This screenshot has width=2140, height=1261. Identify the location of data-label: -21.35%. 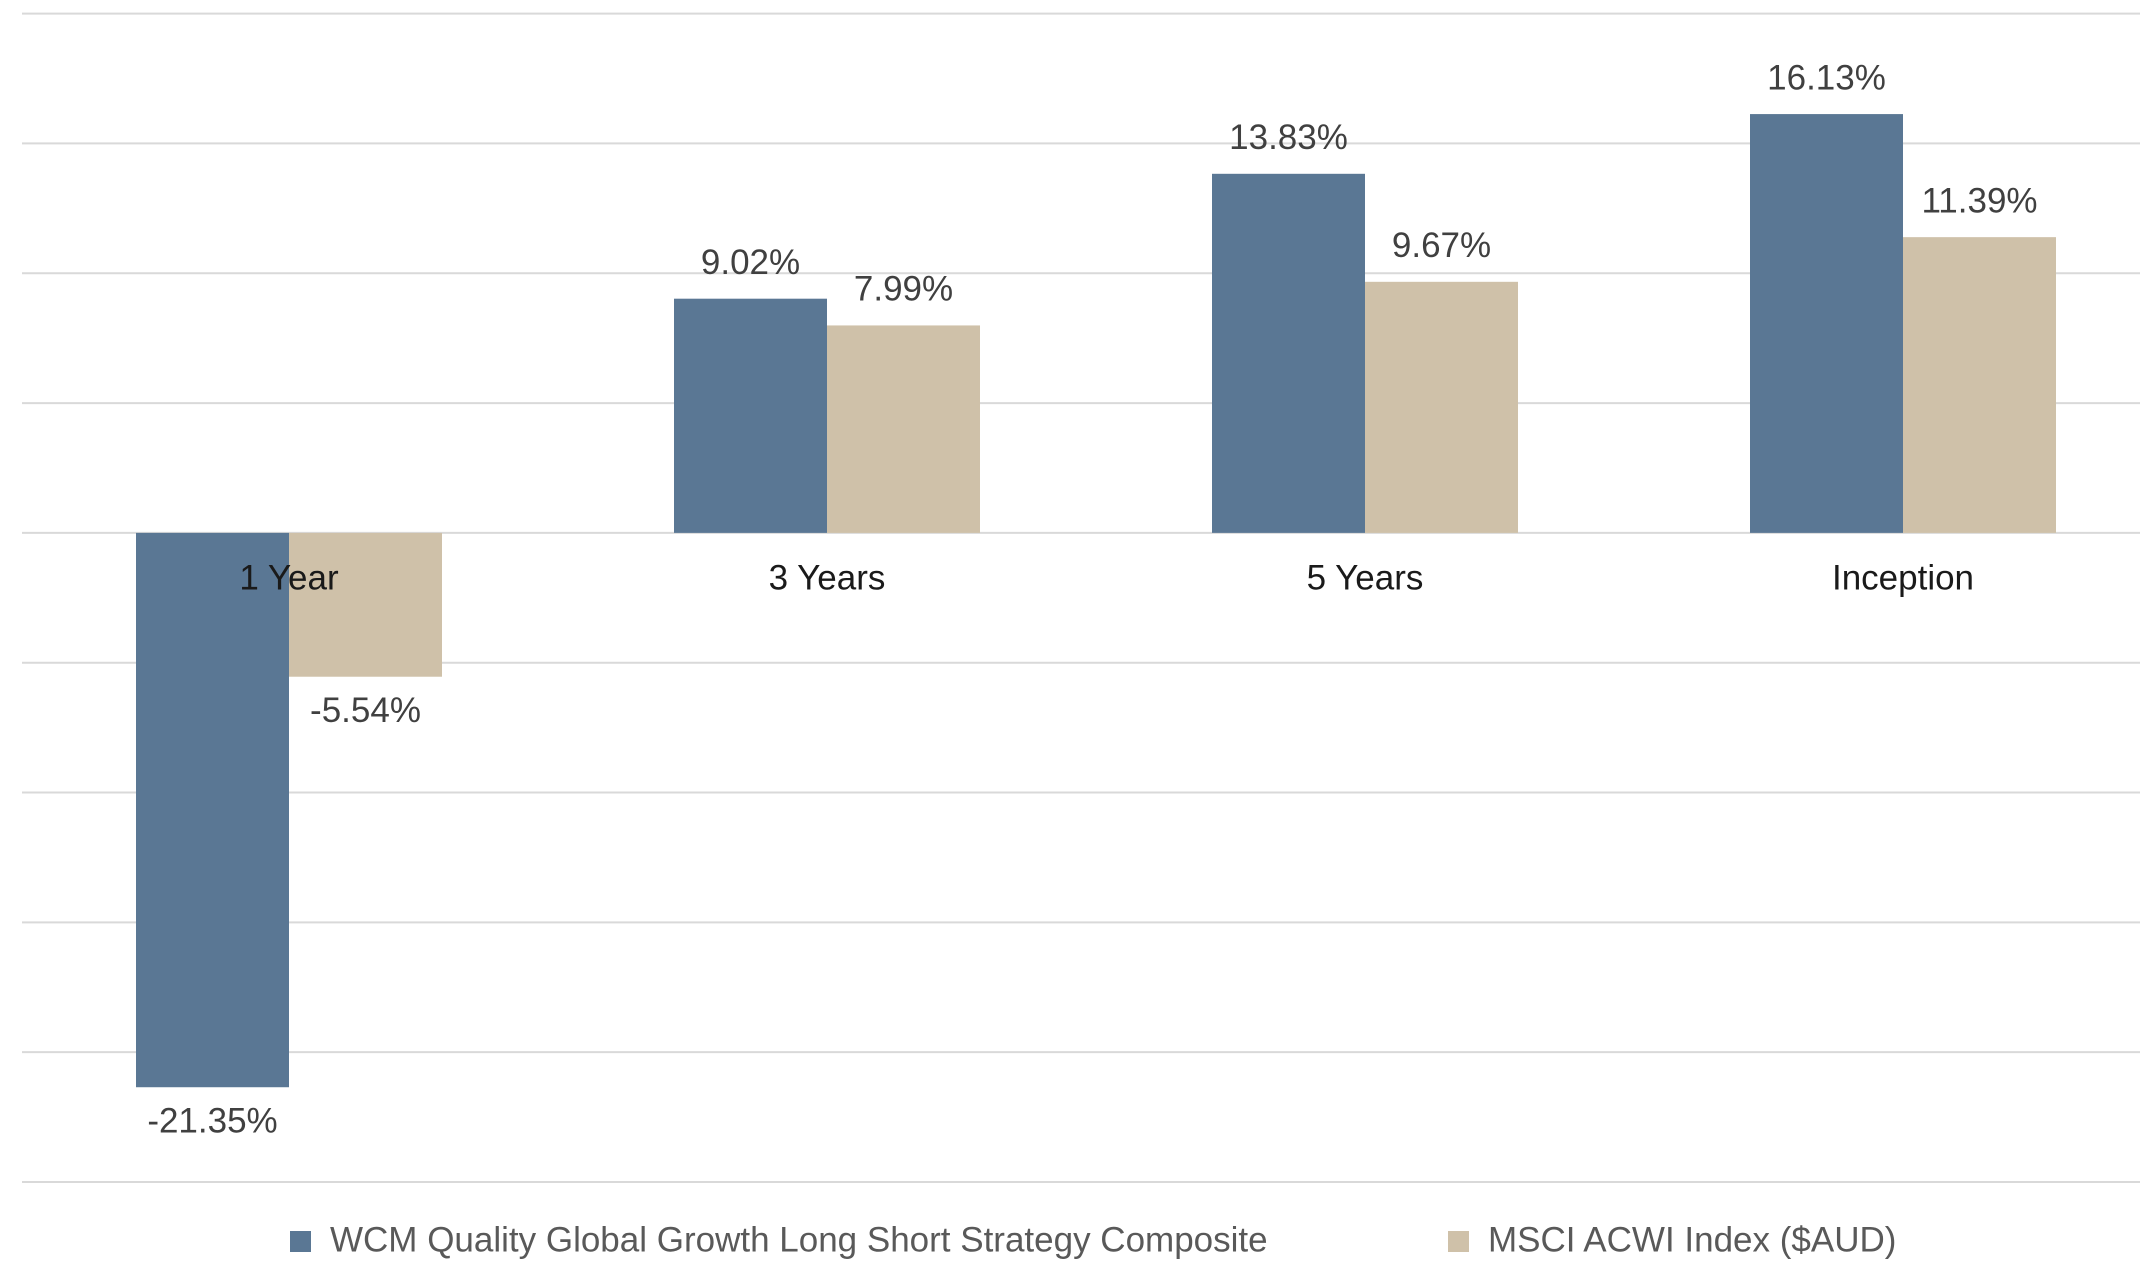
(212, 1120).